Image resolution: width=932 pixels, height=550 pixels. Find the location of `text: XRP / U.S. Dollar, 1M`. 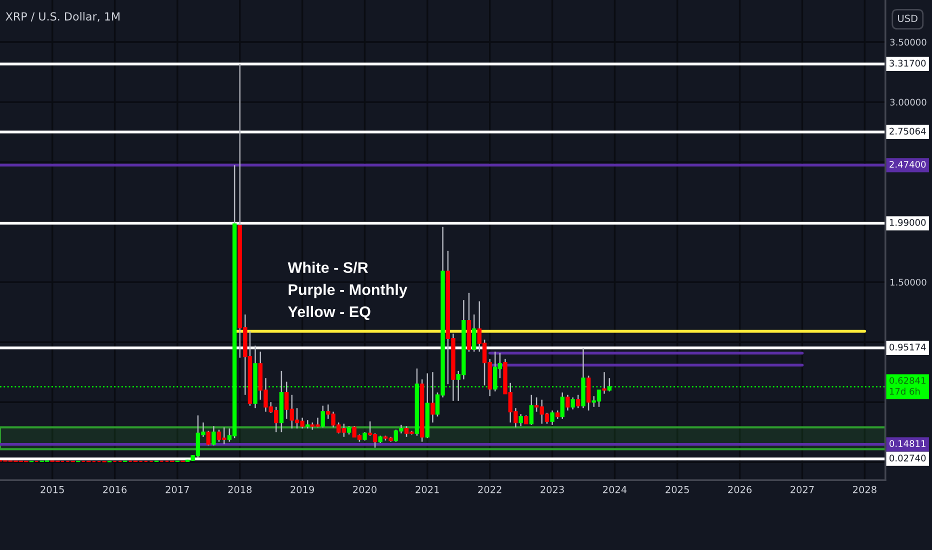

text: XRP / U.S. Dollar, 1M is located at coordinates (63, 17).